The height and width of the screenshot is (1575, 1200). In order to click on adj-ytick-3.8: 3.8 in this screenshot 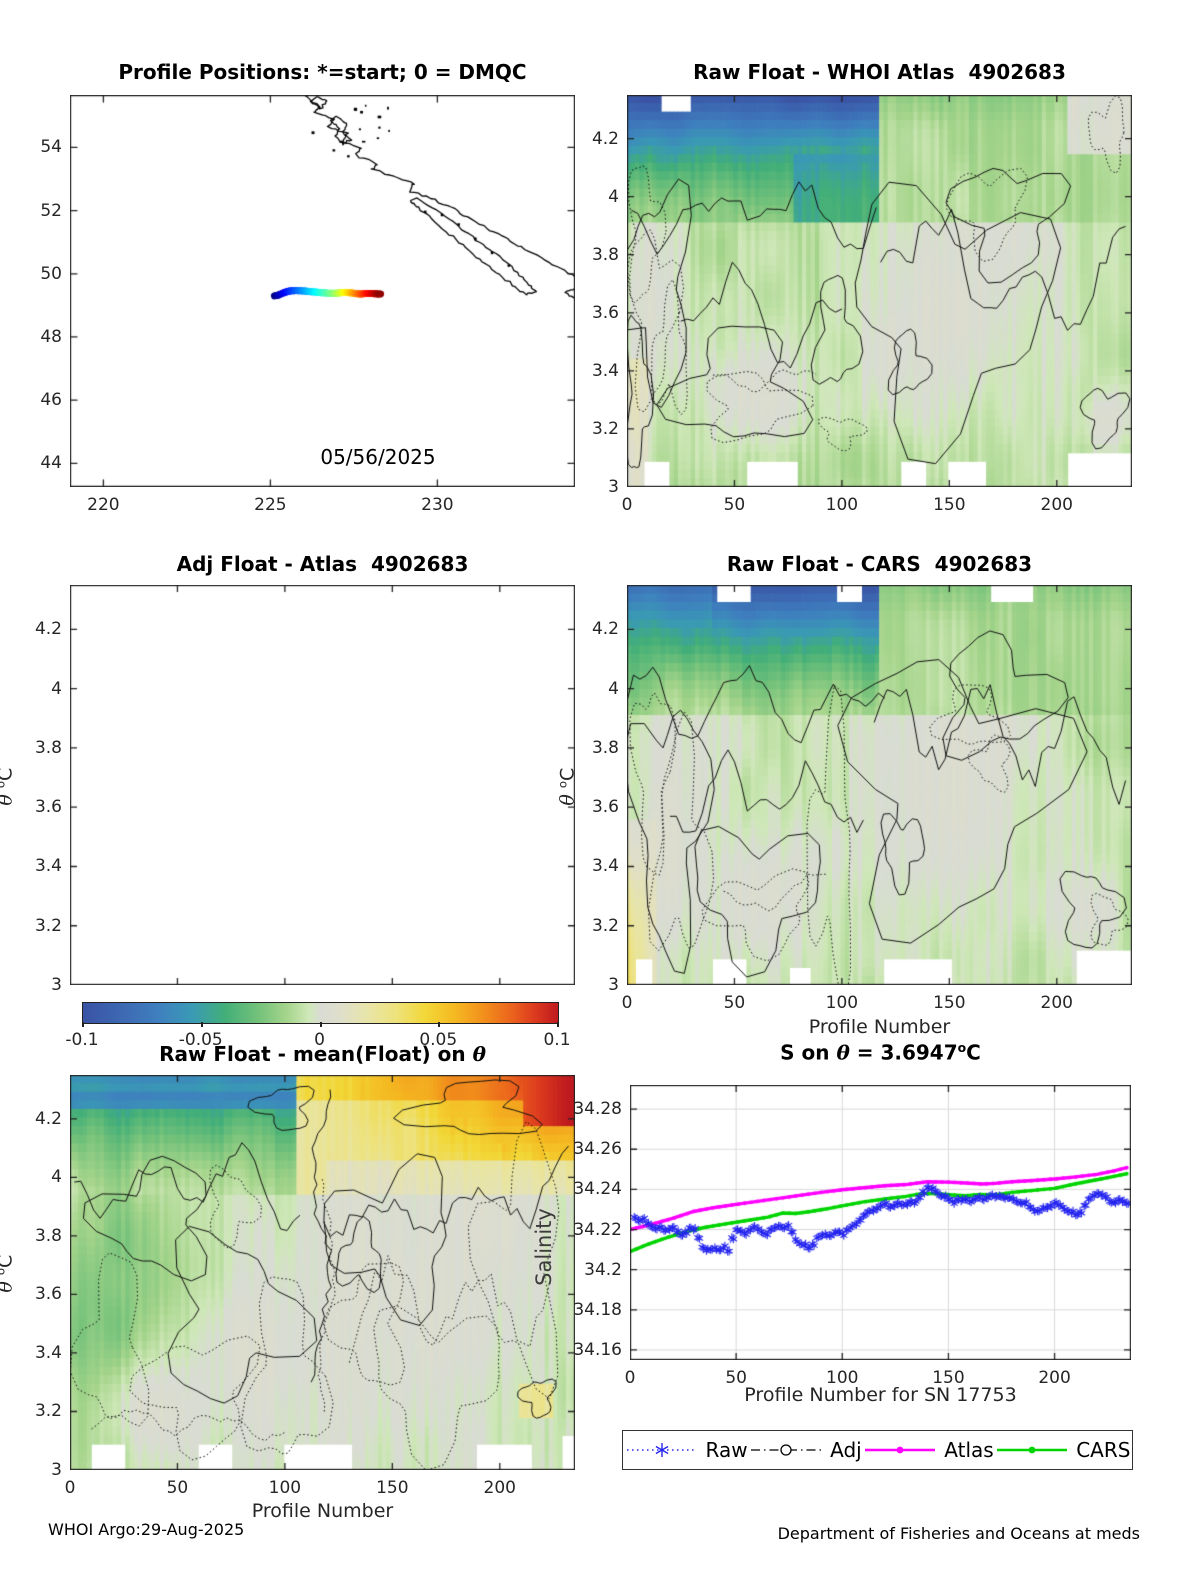, I will do `click(48, 747)`.